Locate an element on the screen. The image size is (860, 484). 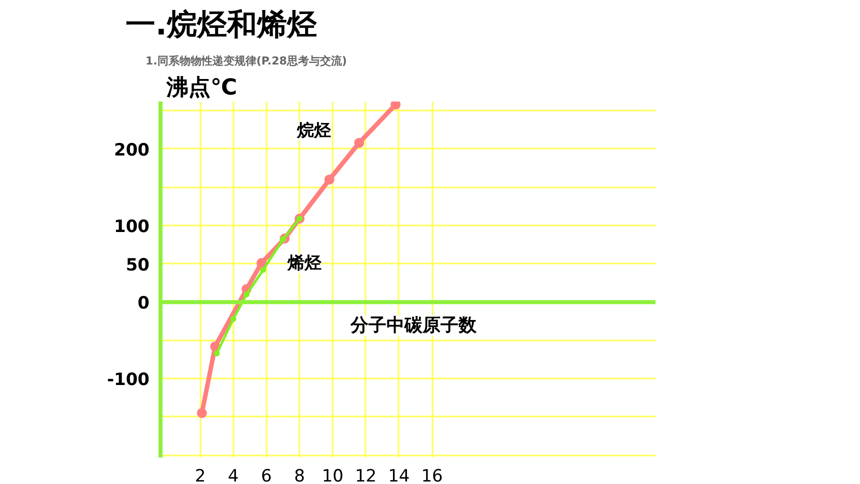
x-tick-label: 4 is located at coordinates (233, 475).